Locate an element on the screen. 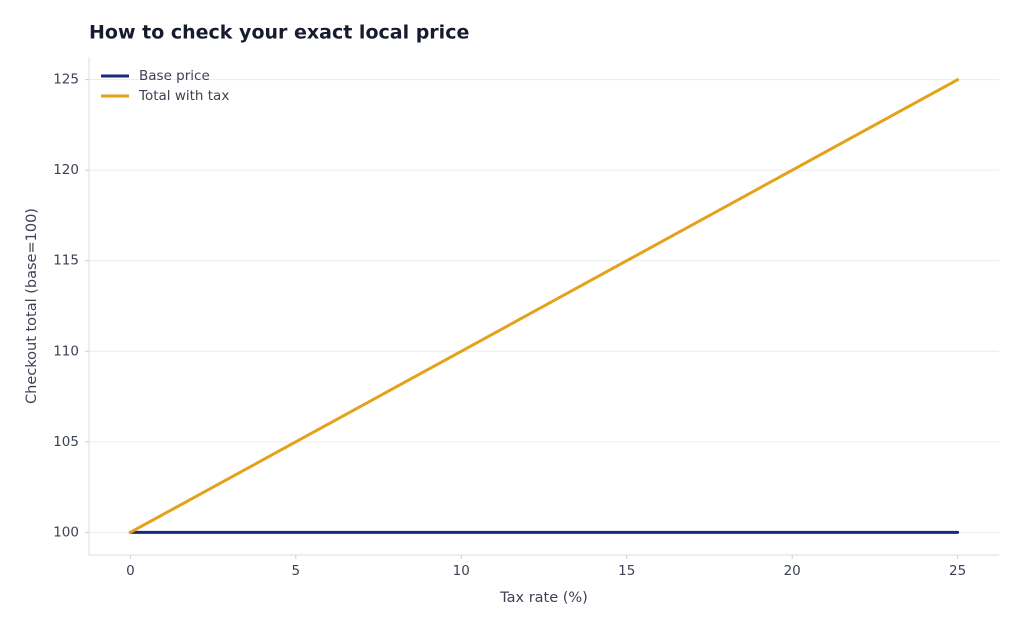  legend-label: Base price is located at coordinates (174, 76).